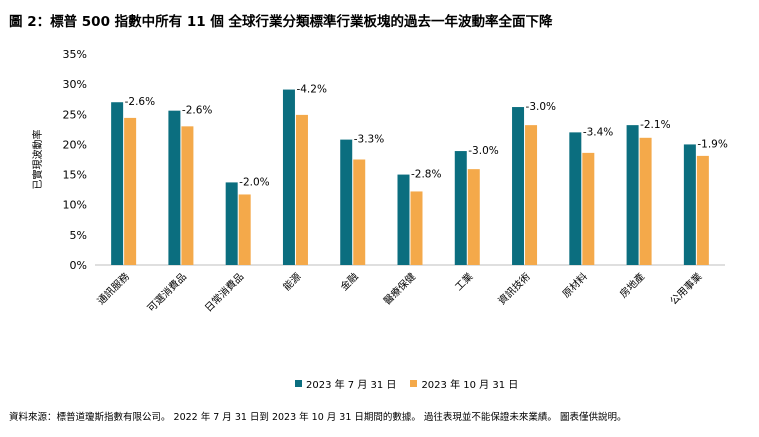  What do you see at coordinates (632, 285) in the screenshot?
I see `x-tick-label: 房地產` at bounding box center [632, 285].